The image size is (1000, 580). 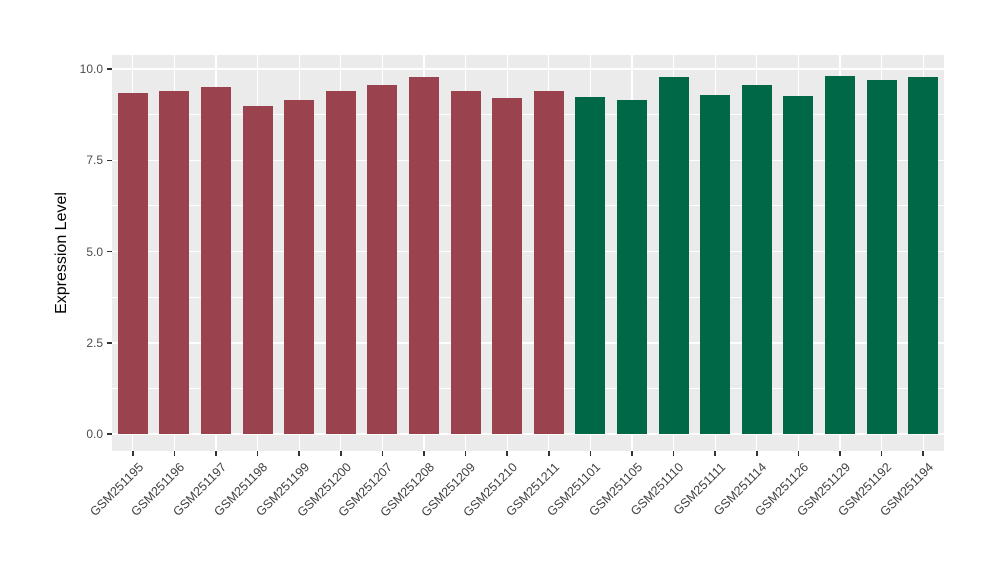 What do you see at coordinates (507, 266) in the screenshot?
I see `bar-GSM251210` at bounding box center [507, 266].